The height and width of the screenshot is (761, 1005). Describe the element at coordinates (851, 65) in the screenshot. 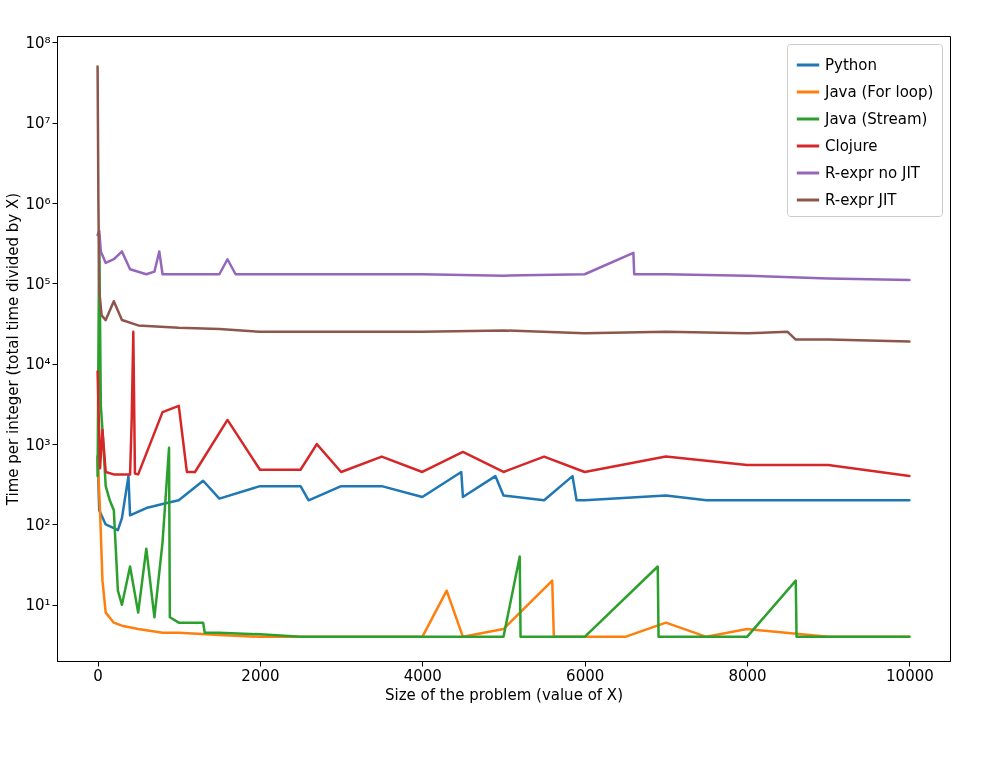

I see `legend-label: Python` at that location.